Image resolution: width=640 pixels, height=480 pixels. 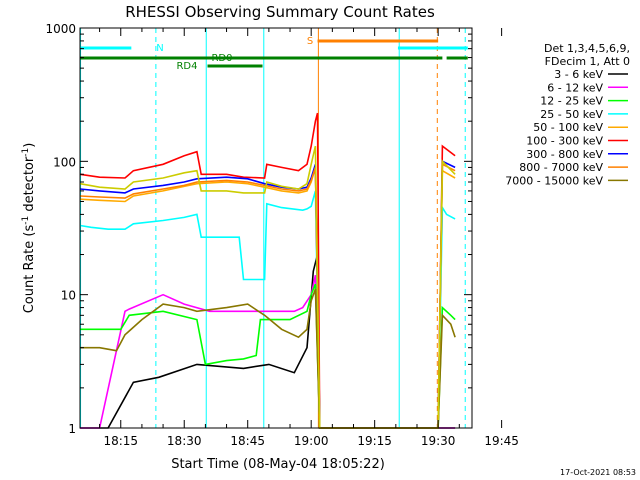 I want to click on y-tick-label-2: 100, so click(x=64, y=162).